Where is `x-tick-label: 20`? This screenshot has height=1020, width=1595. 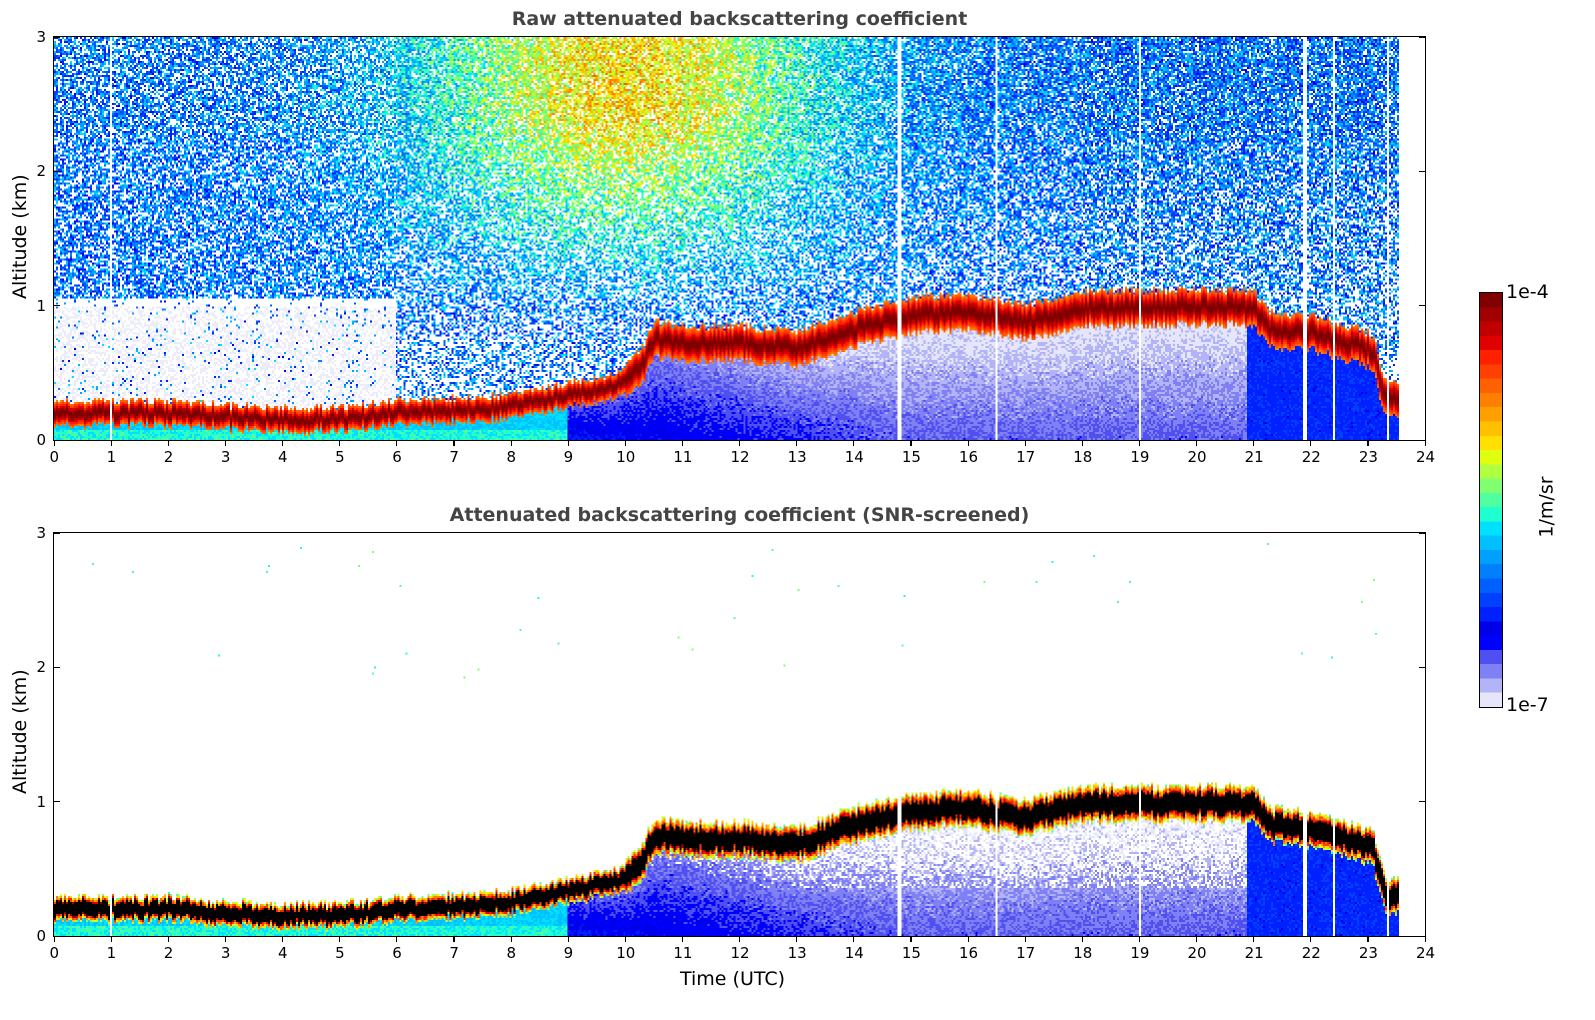 x-tick-label: 20 is located at coordinates (1197, 953).